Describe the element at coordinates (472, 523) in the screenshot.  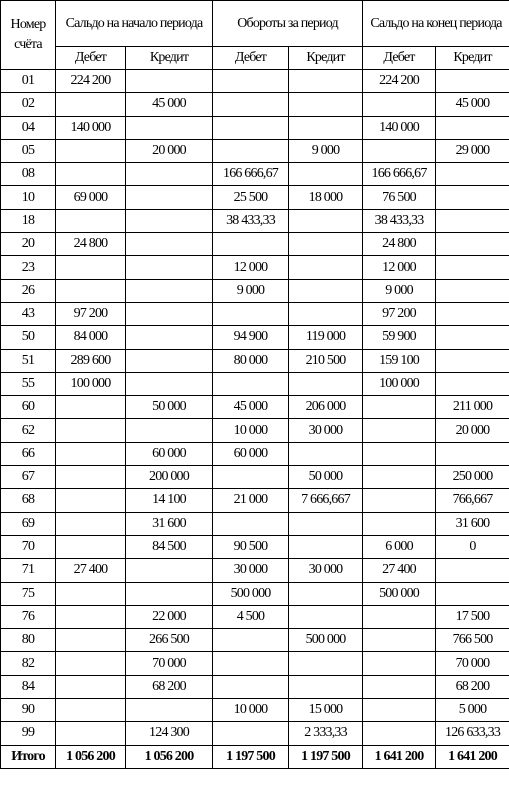
I see `amount-cell: 31 600` at that location.